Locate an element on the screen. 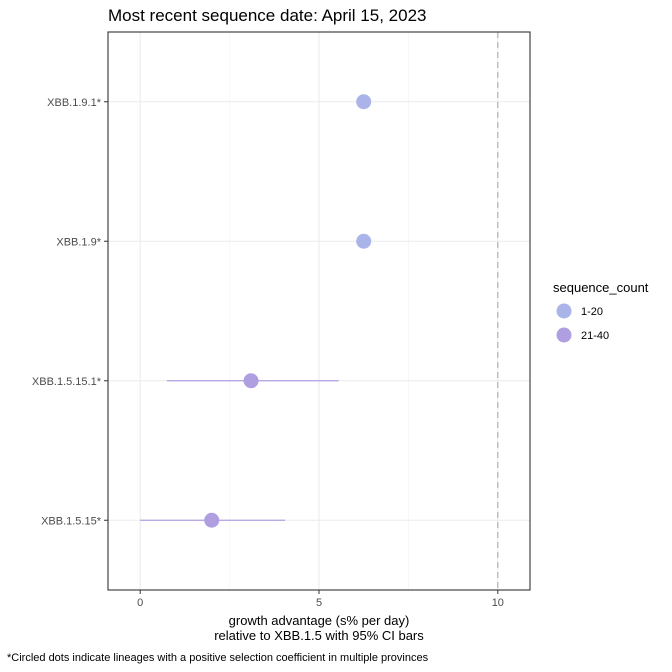 The image size is (672, 672). y-tick-label: XBB.1.9.1* is located at coordinates (74, 103).